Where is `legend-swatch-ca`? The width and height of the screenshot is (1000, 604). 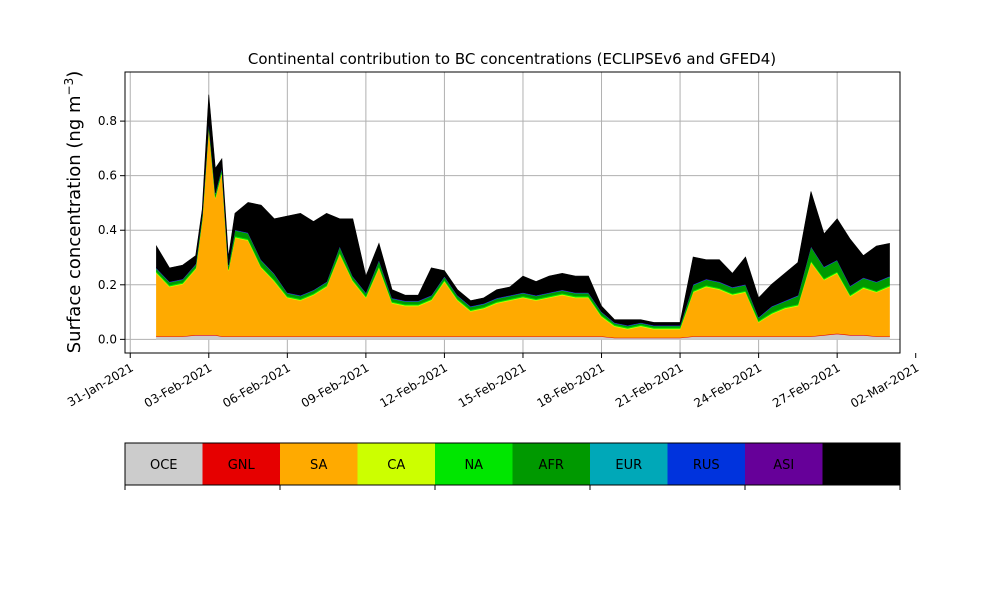 legend-swatch-ca is located at coordinates (396, 464).